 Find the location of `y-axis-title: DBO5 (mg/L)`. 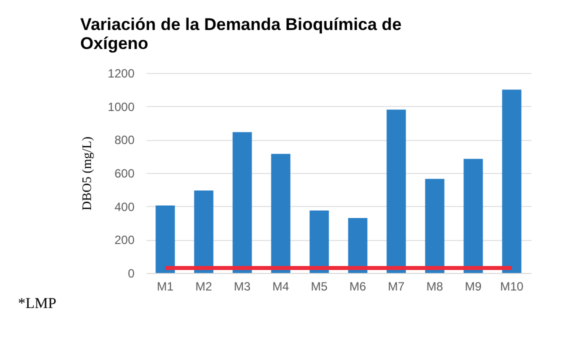

y-axis-title: DBO5 (mg/L) is located at coordinates (86, 173).